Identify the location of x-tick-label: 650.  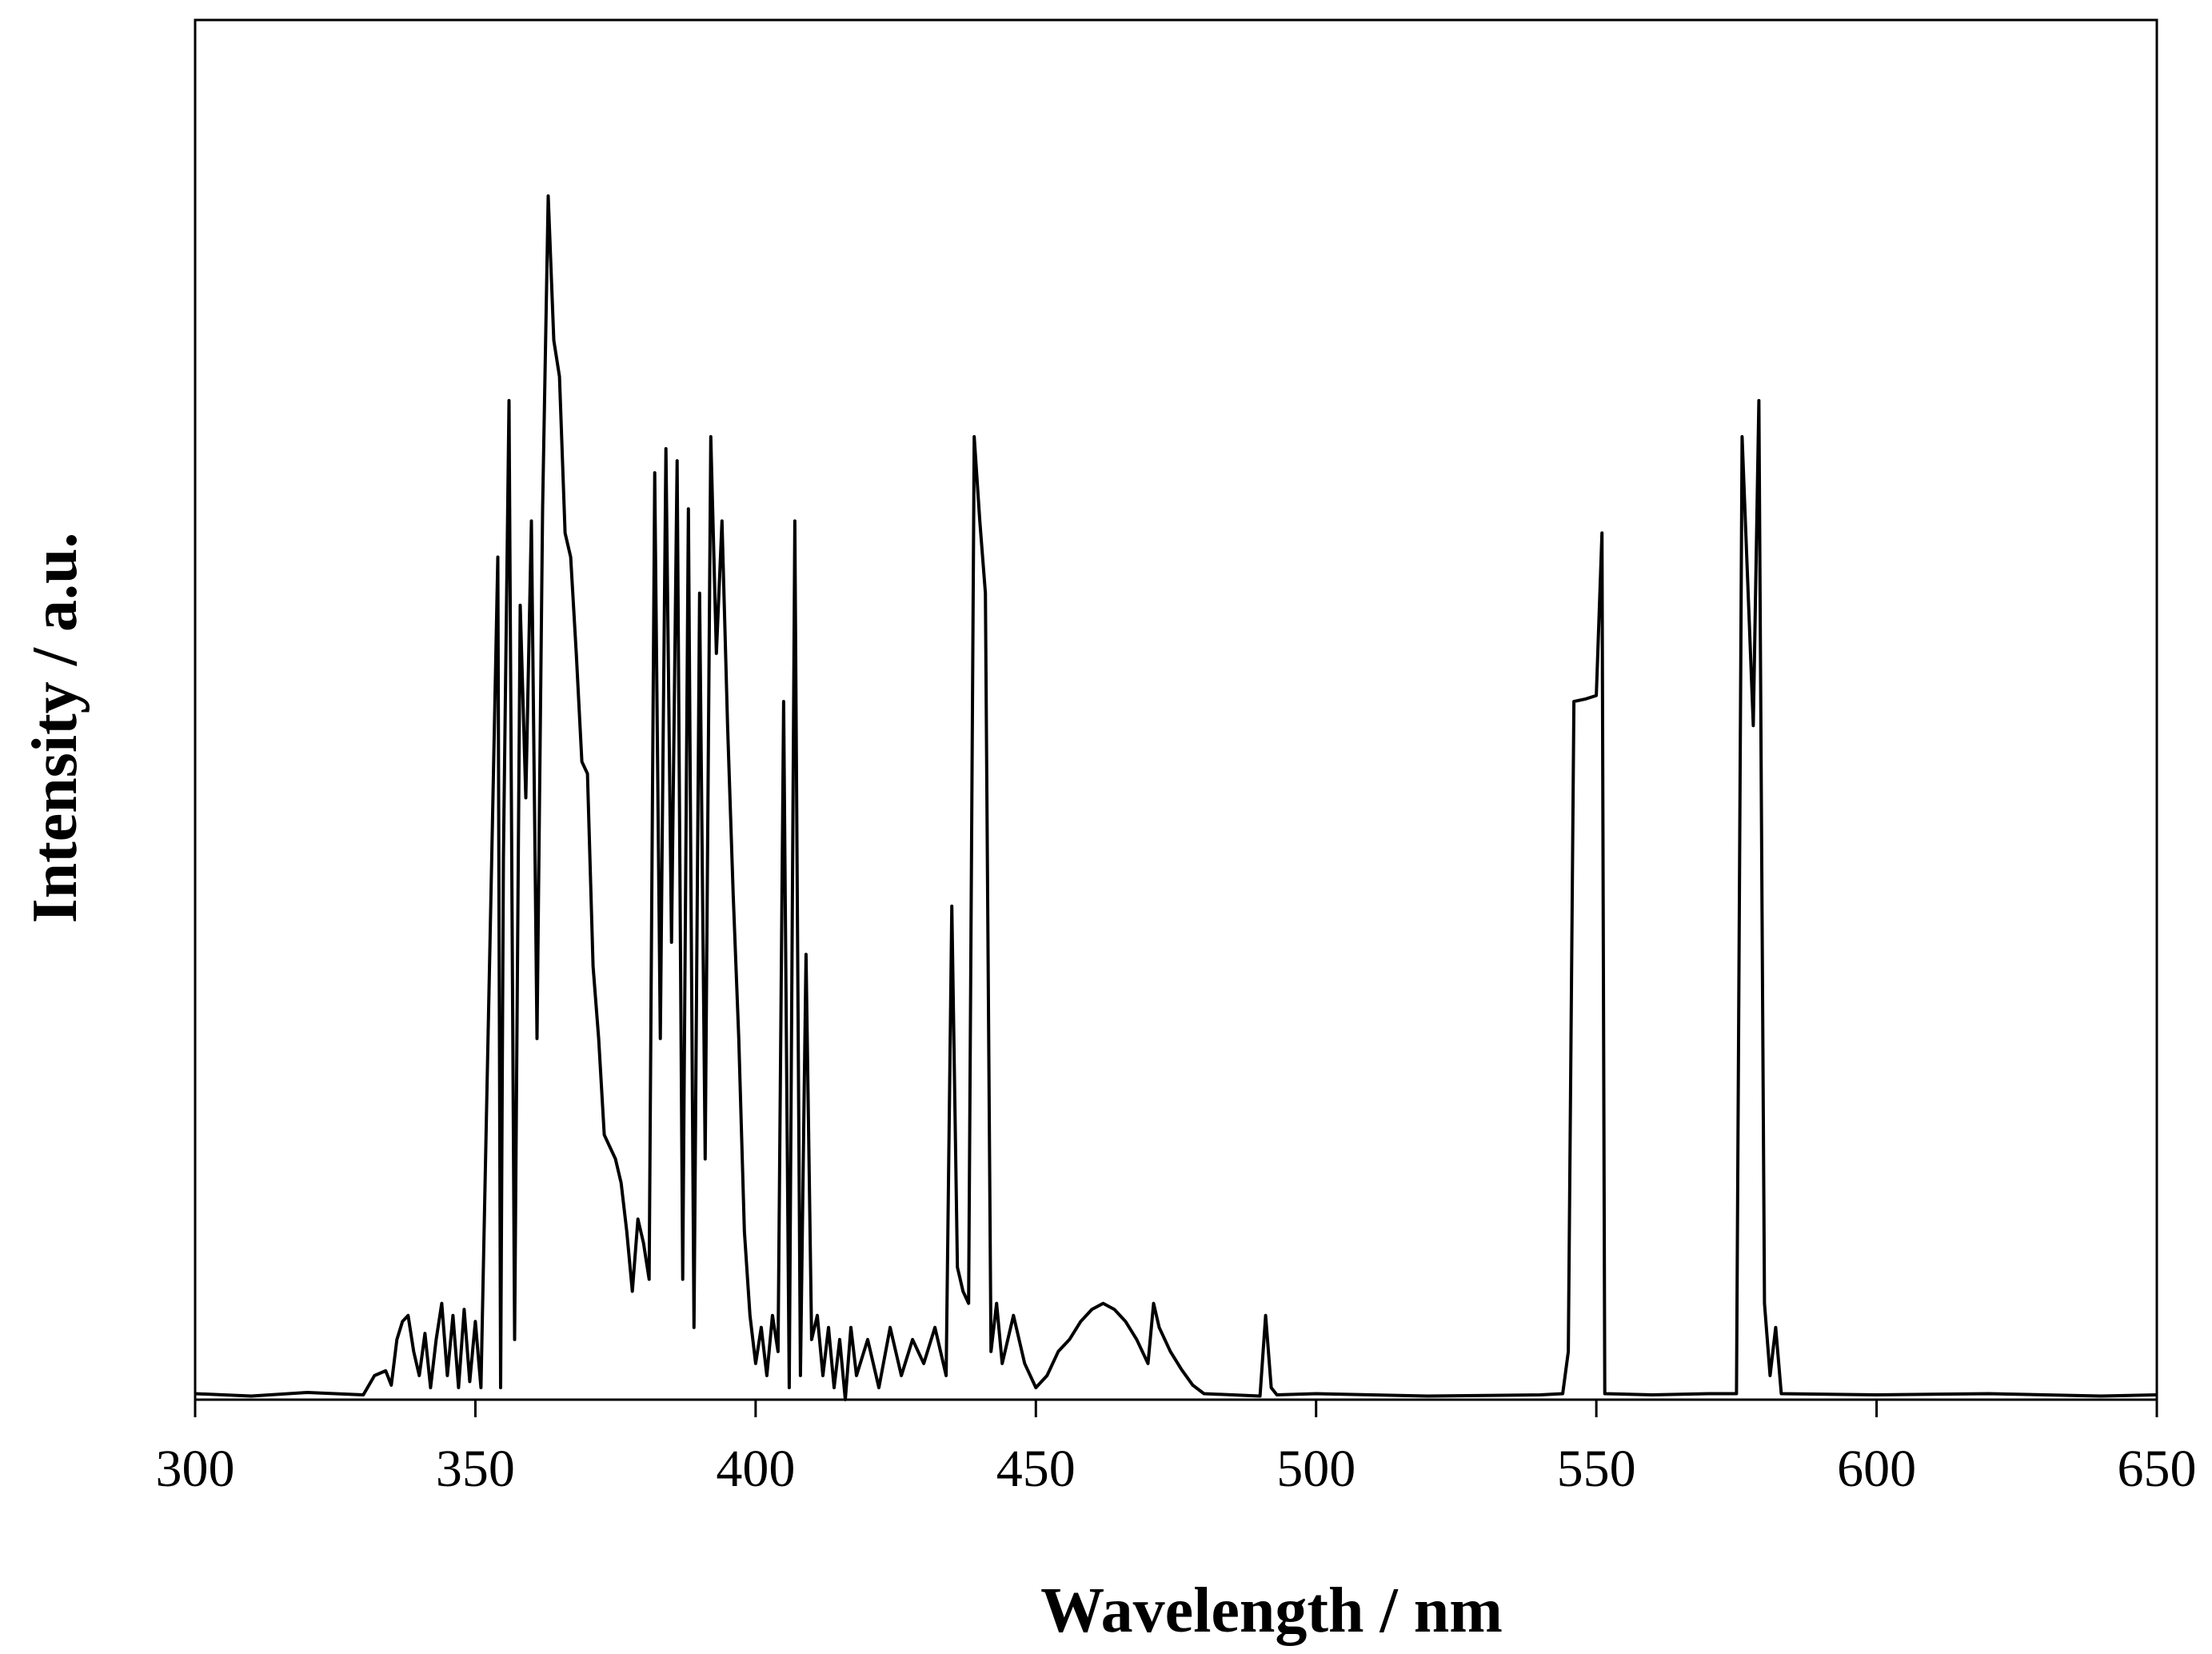
(2157, 1469).